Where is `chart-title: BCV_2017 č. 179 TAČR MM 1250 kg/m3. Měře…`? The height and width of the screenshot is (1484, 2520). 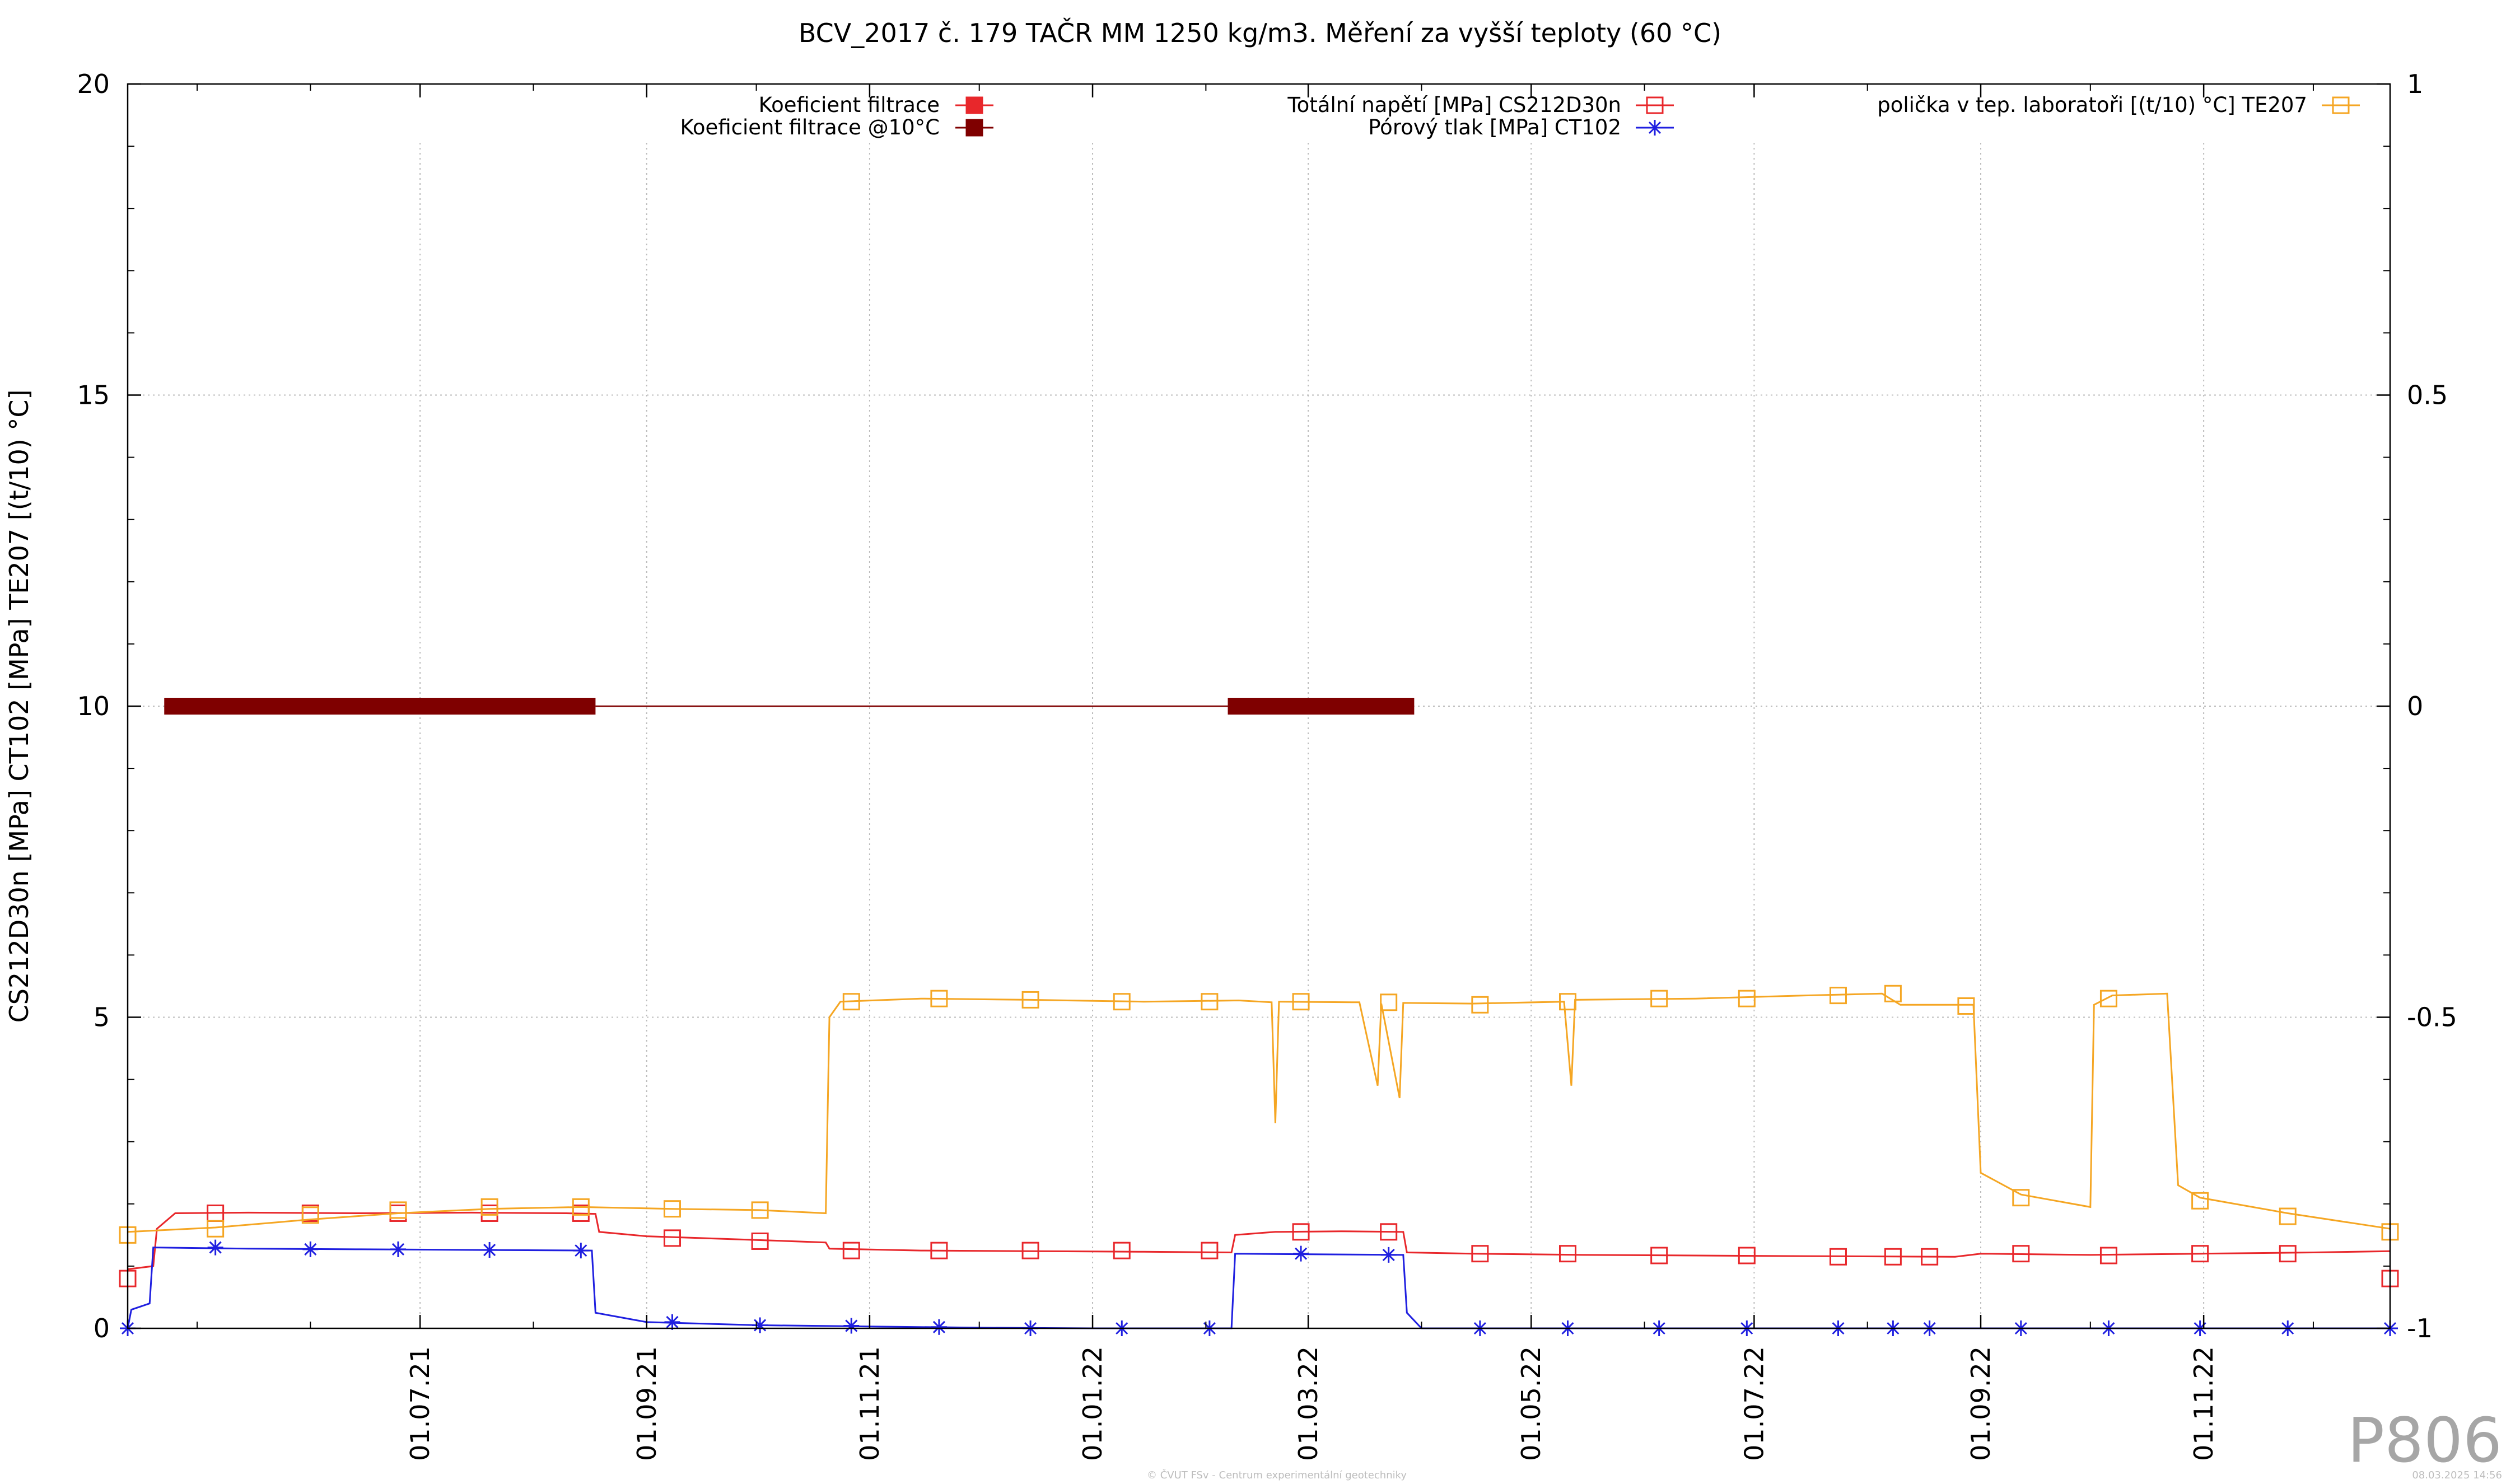 chart-title: BCV_2017 č. 179 TAČR MM 1250 kg/m3. Měře… is located at coordinates (1260, 33).